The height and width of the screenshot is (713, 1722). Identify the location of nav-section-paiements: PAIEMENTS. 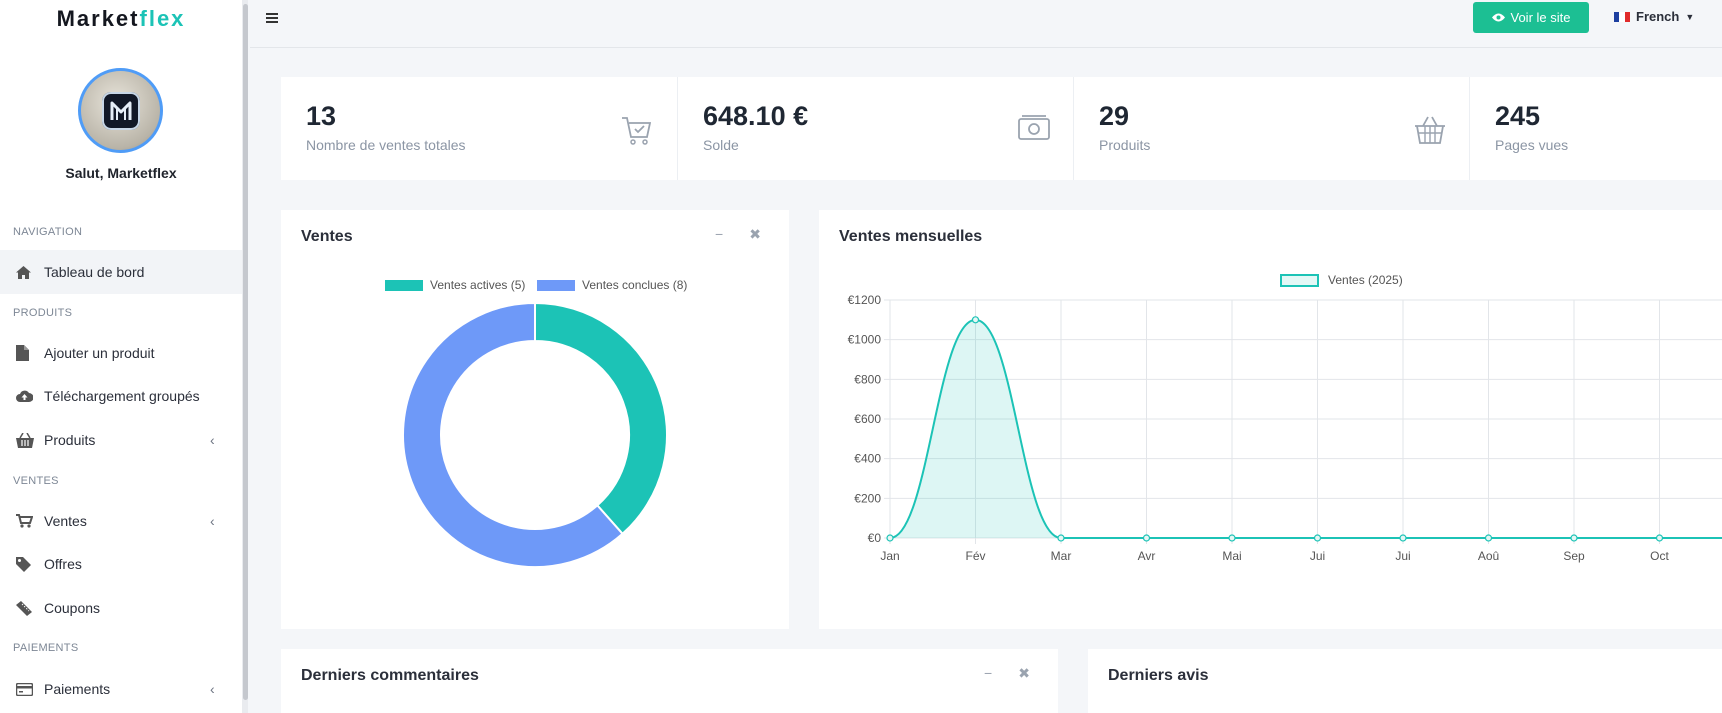
(46, 648).